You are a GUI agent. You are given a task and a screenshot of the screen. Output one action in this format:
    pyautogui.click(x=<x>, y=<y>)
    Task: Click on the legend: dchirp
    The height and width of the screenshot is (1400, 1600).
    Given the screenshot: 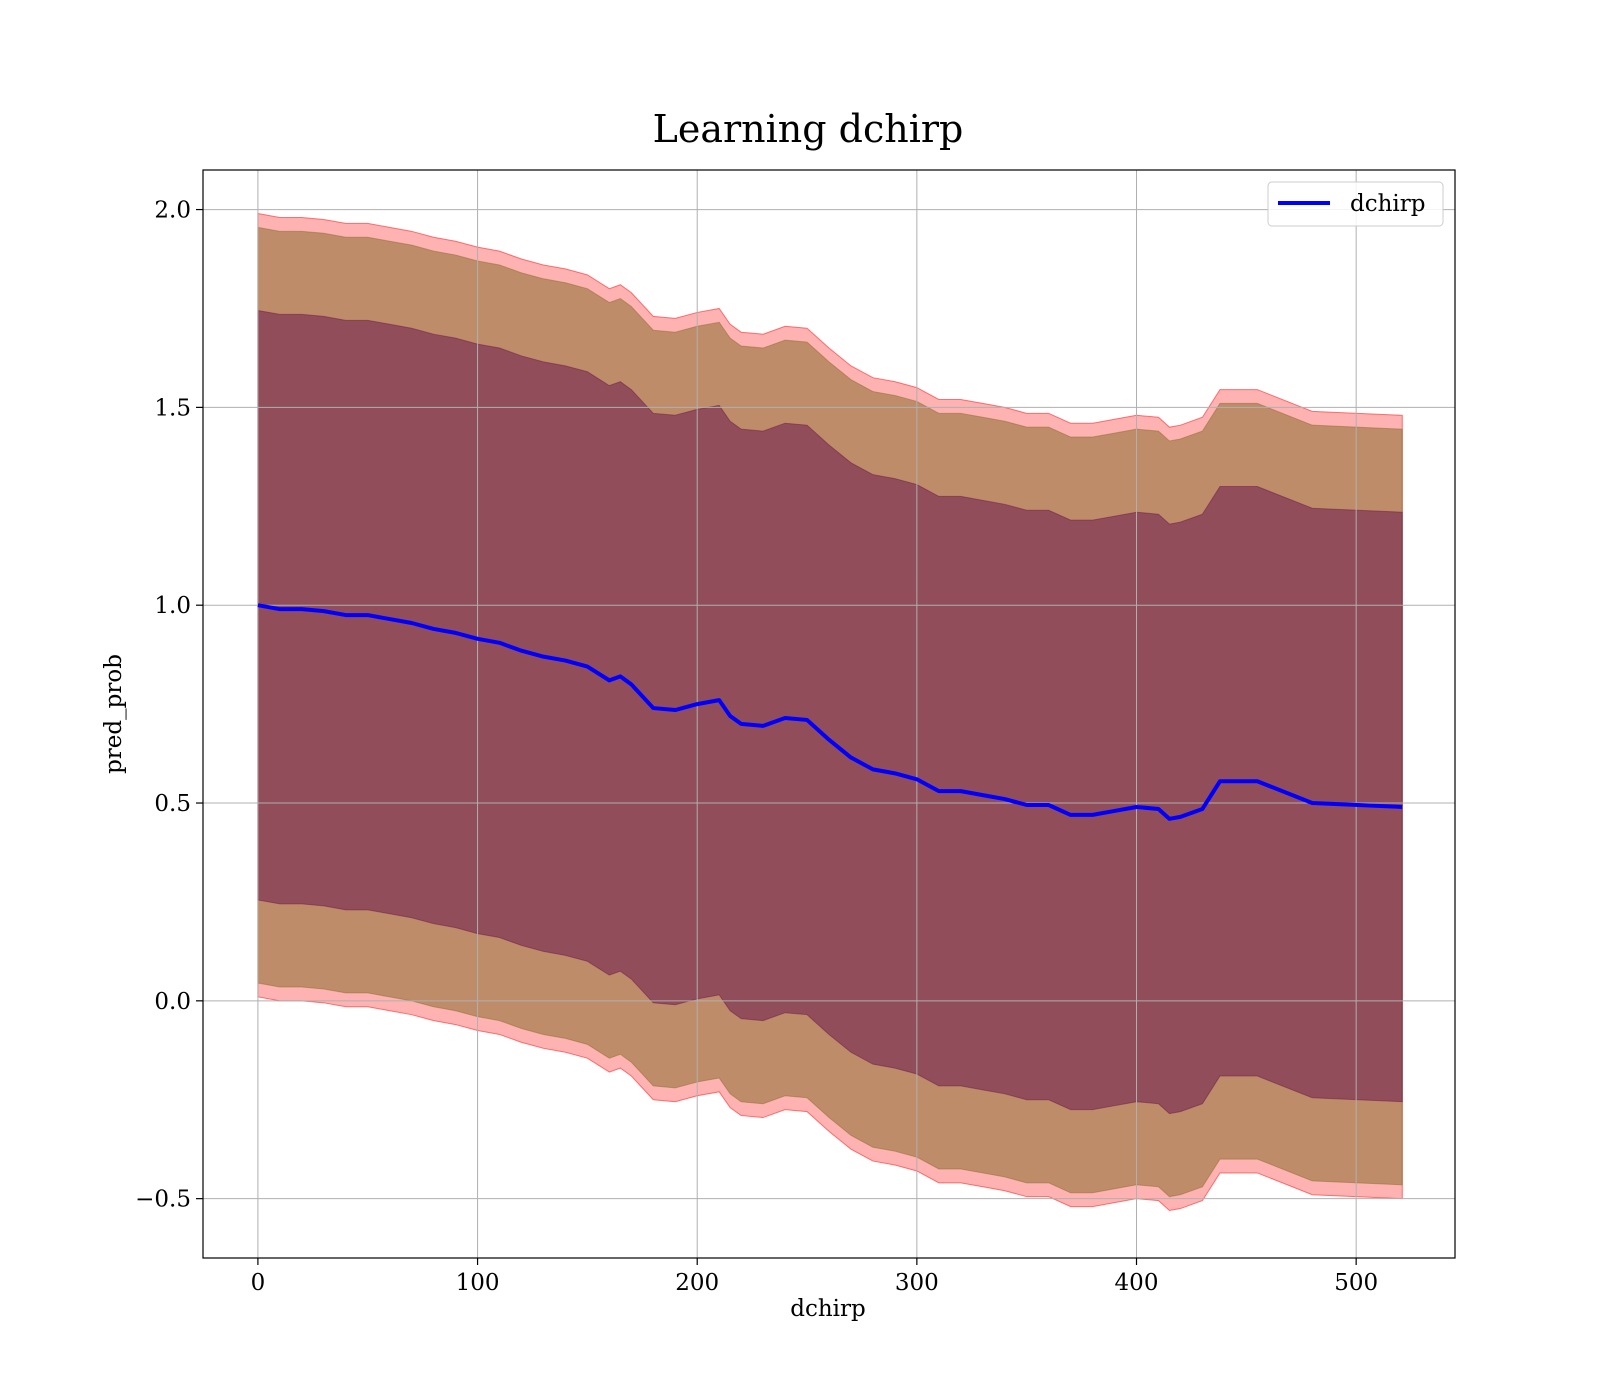 What is the action you would take?
    pyautogui.click(x=1355, y=204)
    